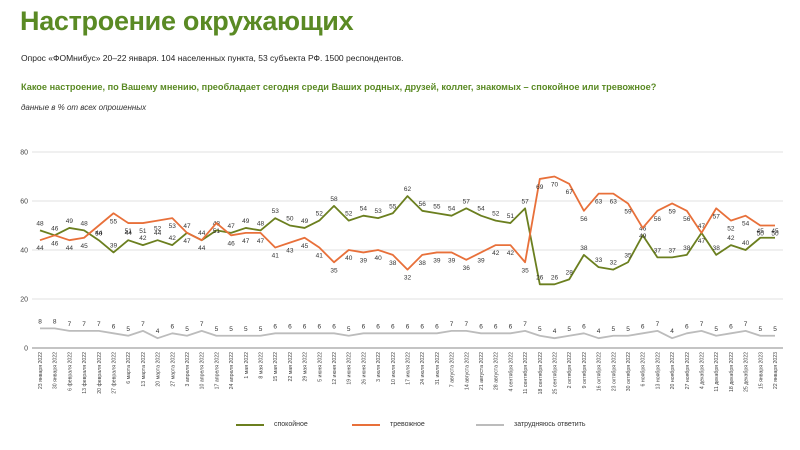 The image size is (800, 450). What do you see at coordinates (761, 370) in the screenshot?
I see `x-tick-label: 15 января 2023` at bounding box center [761, 370].